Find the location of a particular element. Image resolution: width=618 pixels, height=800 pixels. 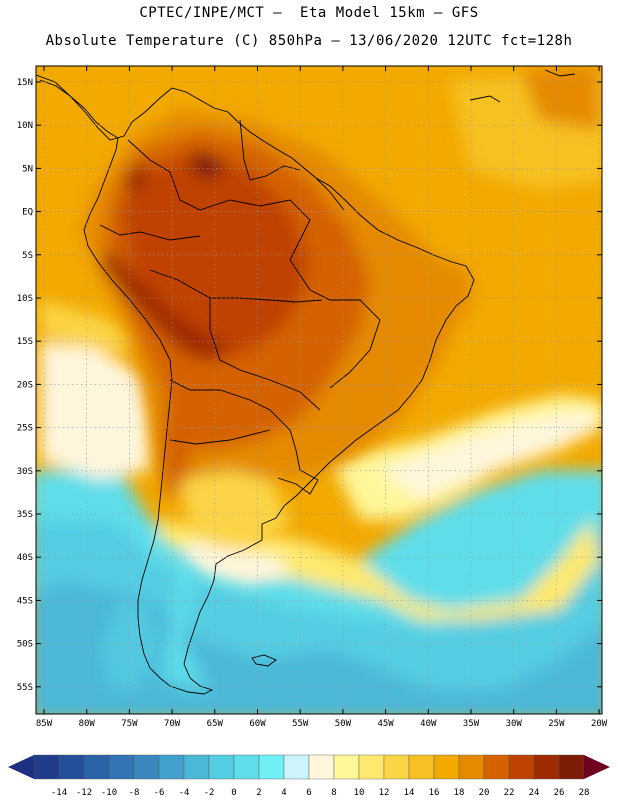

colorbar-label: -4 is located at coordinates (184, 793).